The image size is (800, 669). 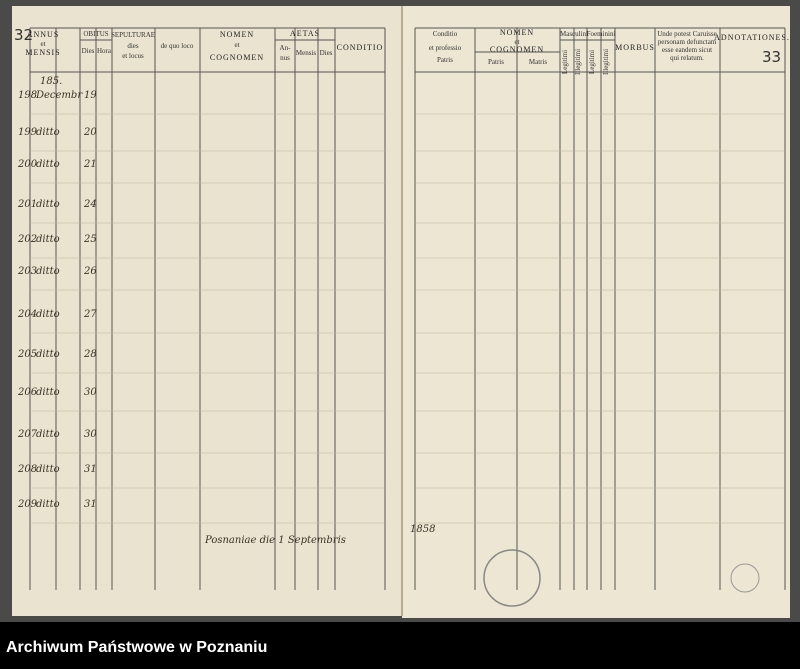 What do you see at coordinates (90, 204) in the screenshot?
I see `entry-day: 24` at bounding box center [90, 204].